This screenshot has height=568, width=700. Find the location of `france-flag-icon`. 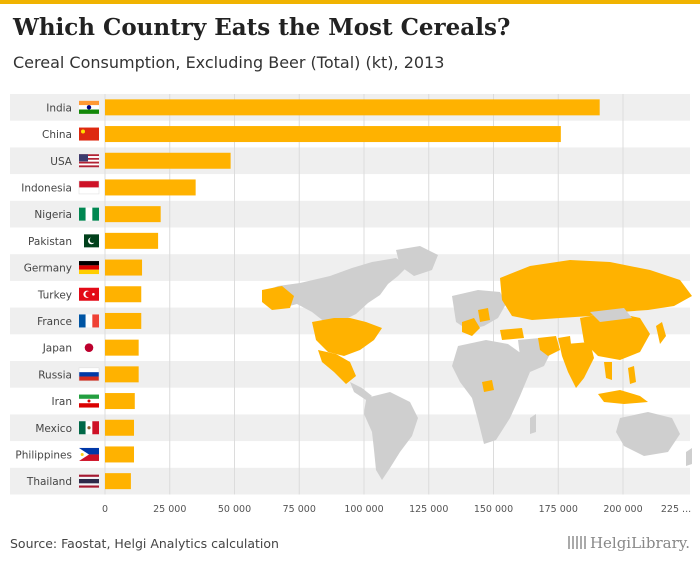

france-flag-icon is located at coordinates (89, 321).